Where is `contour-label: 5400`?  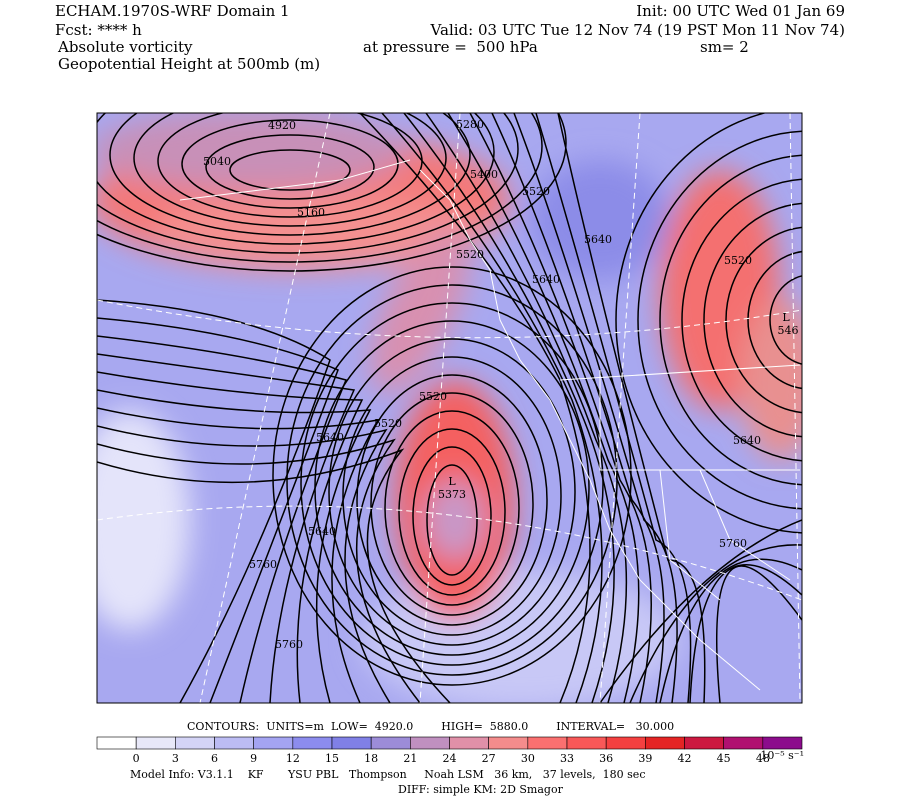
contour-label: 5400 is located at coordinates (484, 174).